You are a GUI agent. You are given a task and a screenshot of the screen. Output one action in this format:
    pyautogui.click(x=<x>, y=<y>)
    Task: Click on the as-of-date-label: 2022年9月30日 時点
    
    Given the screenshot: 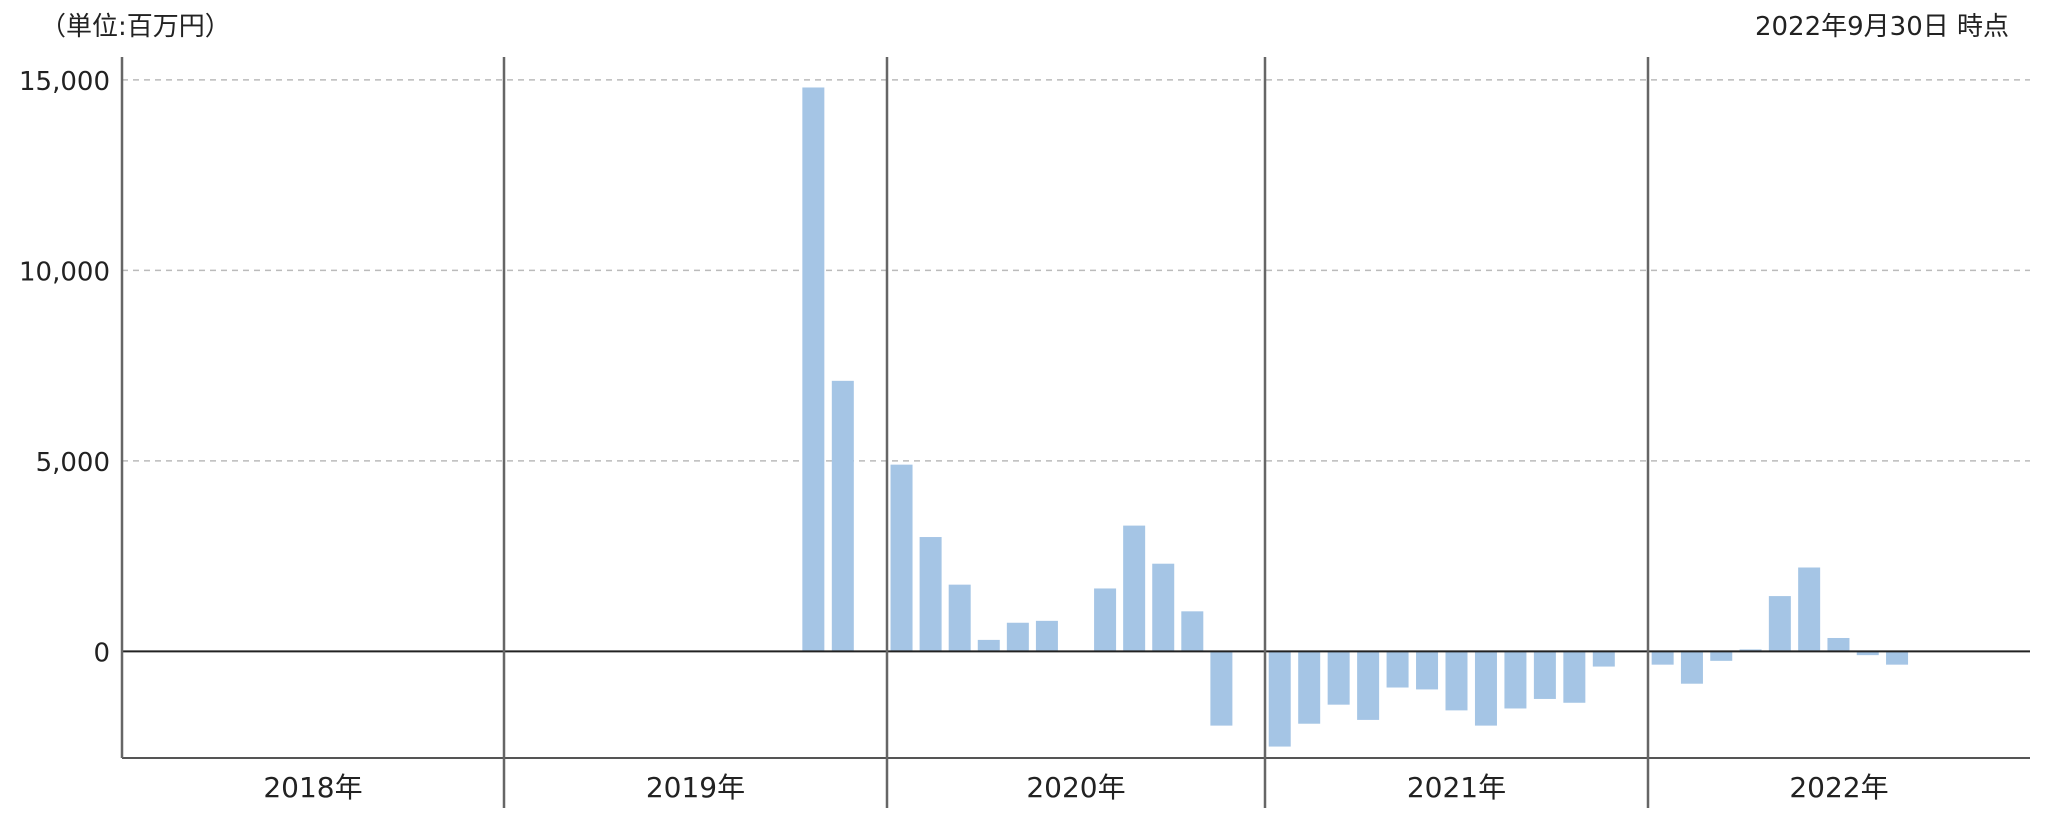 What is the action you would take?
    pyautogui.click(x=1881, y=27)
    